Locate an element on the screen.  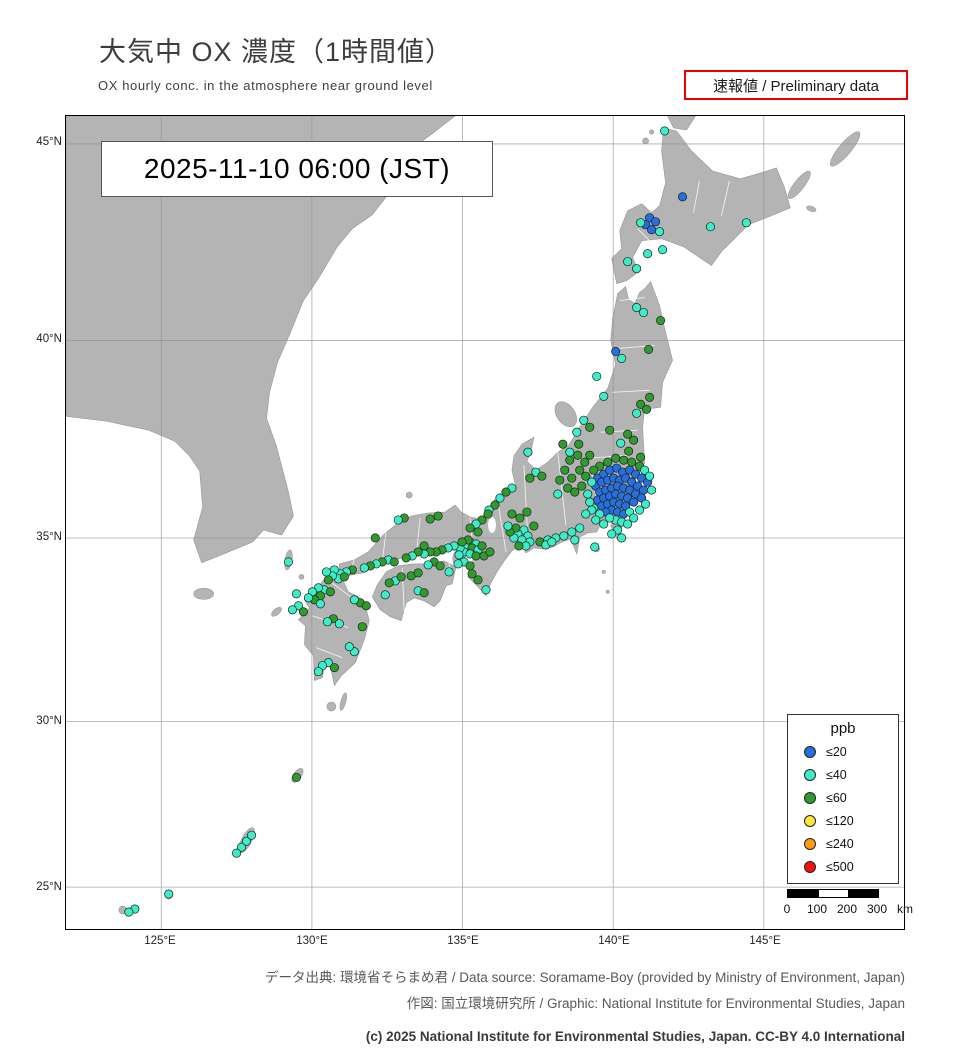
legend-swatch-le20 is located at coordinates (810, 751).